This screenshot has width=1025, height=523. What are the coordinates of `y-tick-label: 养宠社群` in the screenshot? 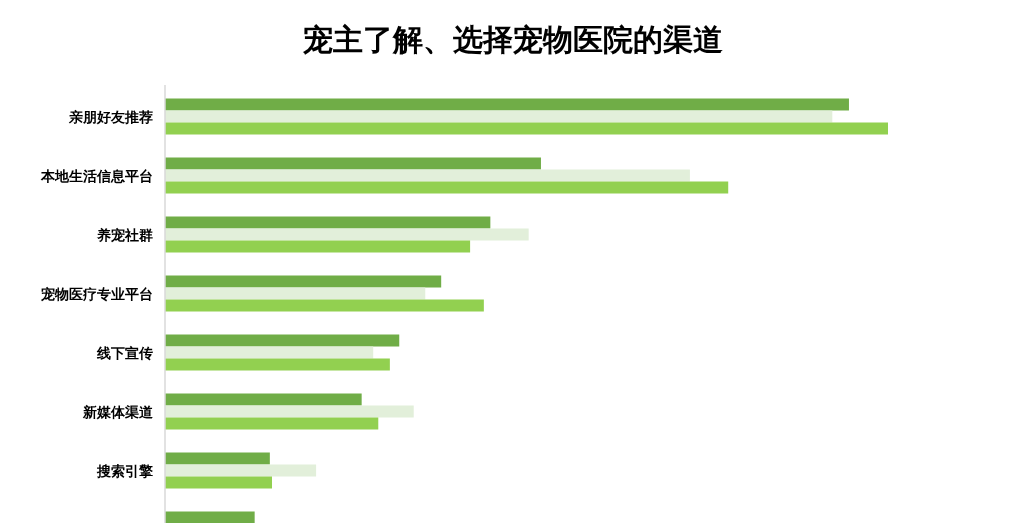 It's located at (124, 234).